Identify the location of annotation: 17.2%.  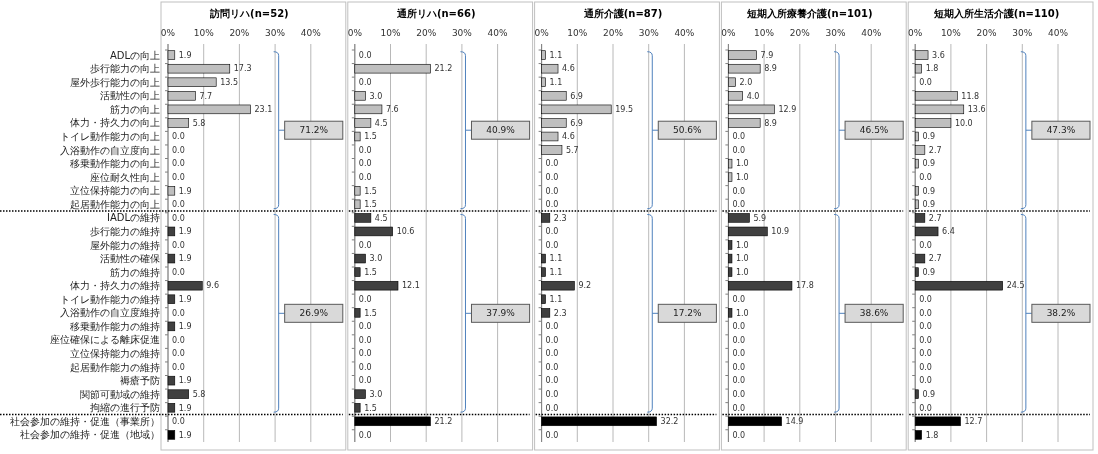
(688, 313).